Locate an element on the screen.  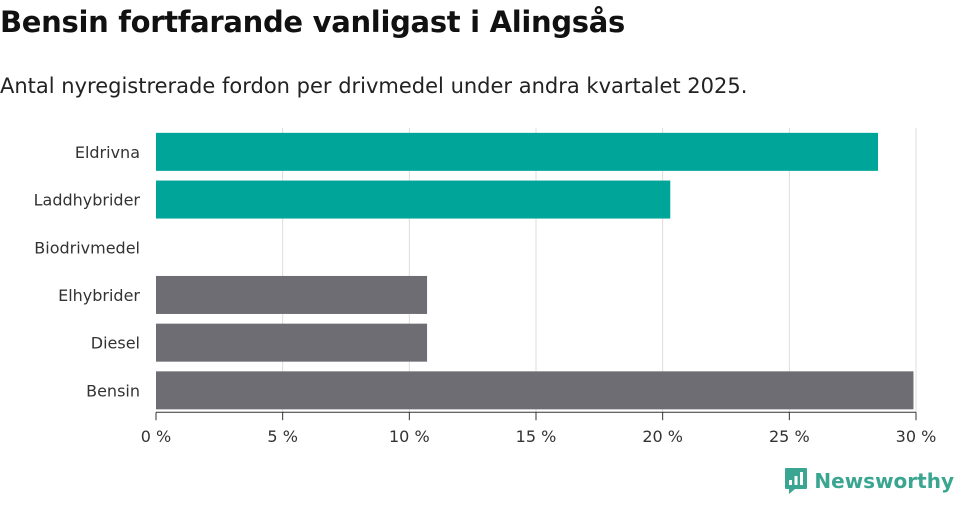
brand-name: Newsworthy is located at coordinates (884, 481).